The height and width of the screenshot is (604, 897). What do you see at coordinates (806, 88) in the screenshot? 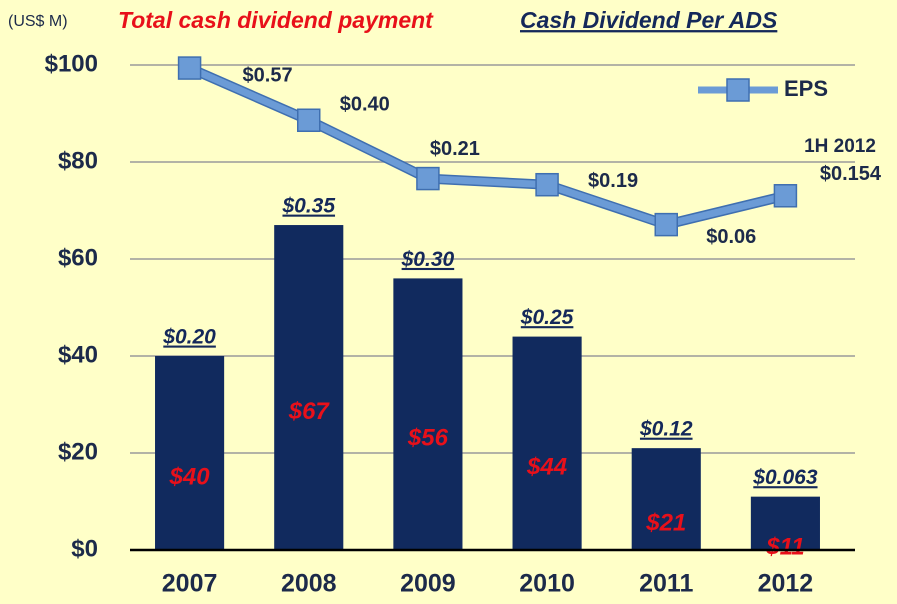
I see `legend-label: EPS` at bounding box center [806, 88].